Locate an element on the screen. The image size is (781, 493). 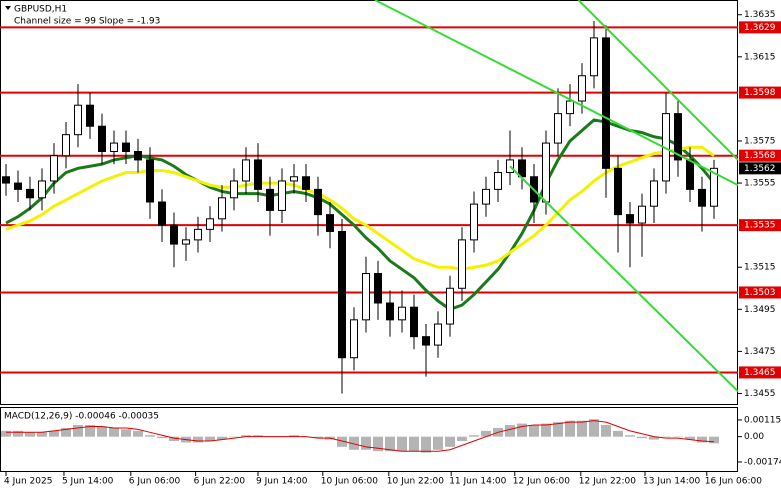
y-tick-label: 1.3635 is located at coordinates (760, 15).